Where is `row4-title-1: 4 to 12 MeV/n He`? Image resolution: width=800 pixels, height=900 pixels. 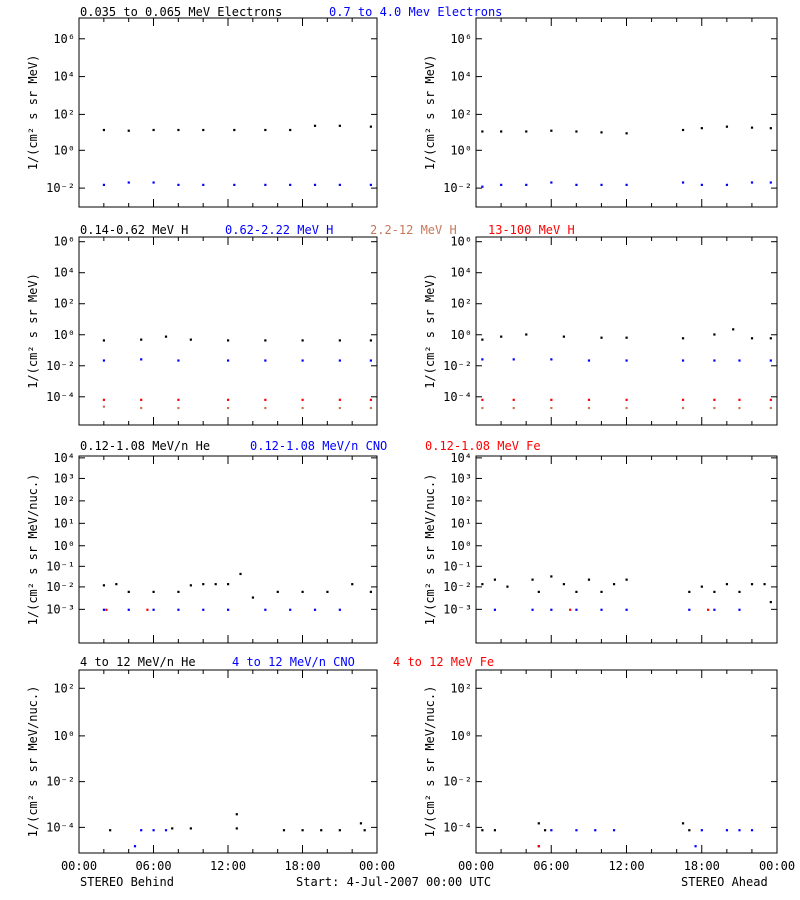
row4-title-1: 4 to 12 MeV/n He is located at coordinates (138, 662).